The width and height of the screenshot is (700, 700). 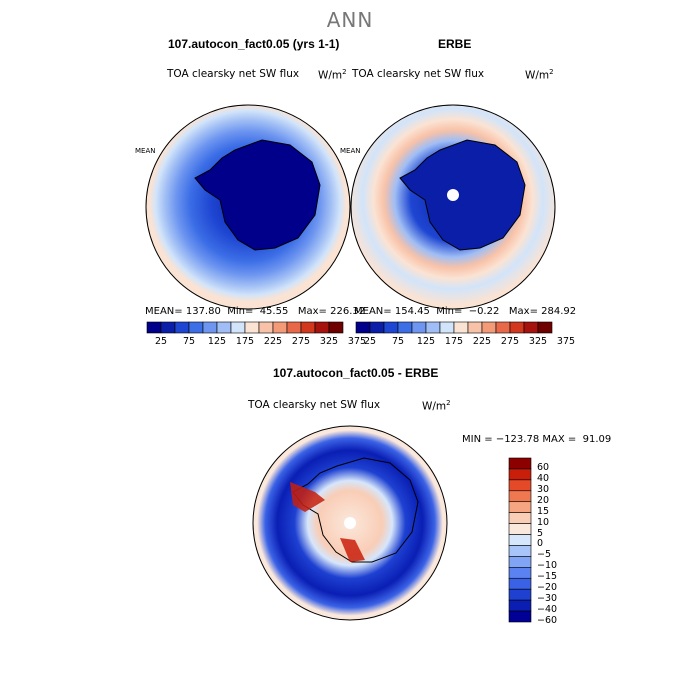 What do you see at coordinates (544, 555) in the screenshot?
I see `colorbar-tick-label: −5` at bounding box center [544, 555].